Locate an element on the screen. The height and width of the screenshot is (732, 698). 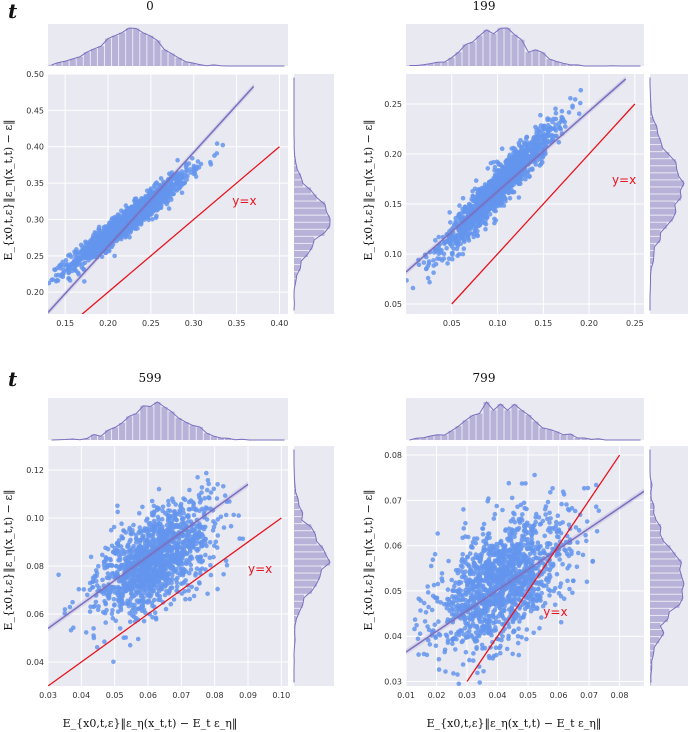
y-tick-label: 0.04 is located at coordinates (393, 636).